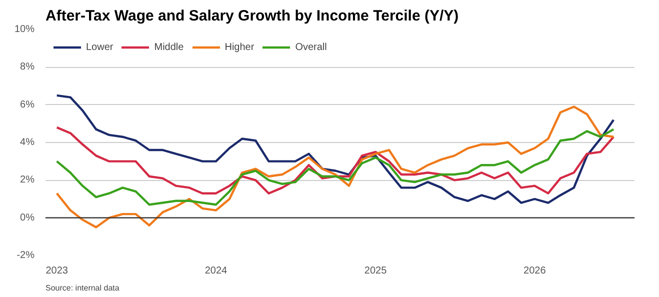  Describe the element at coordinates (100, 47) in the screenshot. I see `legend-label: Lower` at that location.